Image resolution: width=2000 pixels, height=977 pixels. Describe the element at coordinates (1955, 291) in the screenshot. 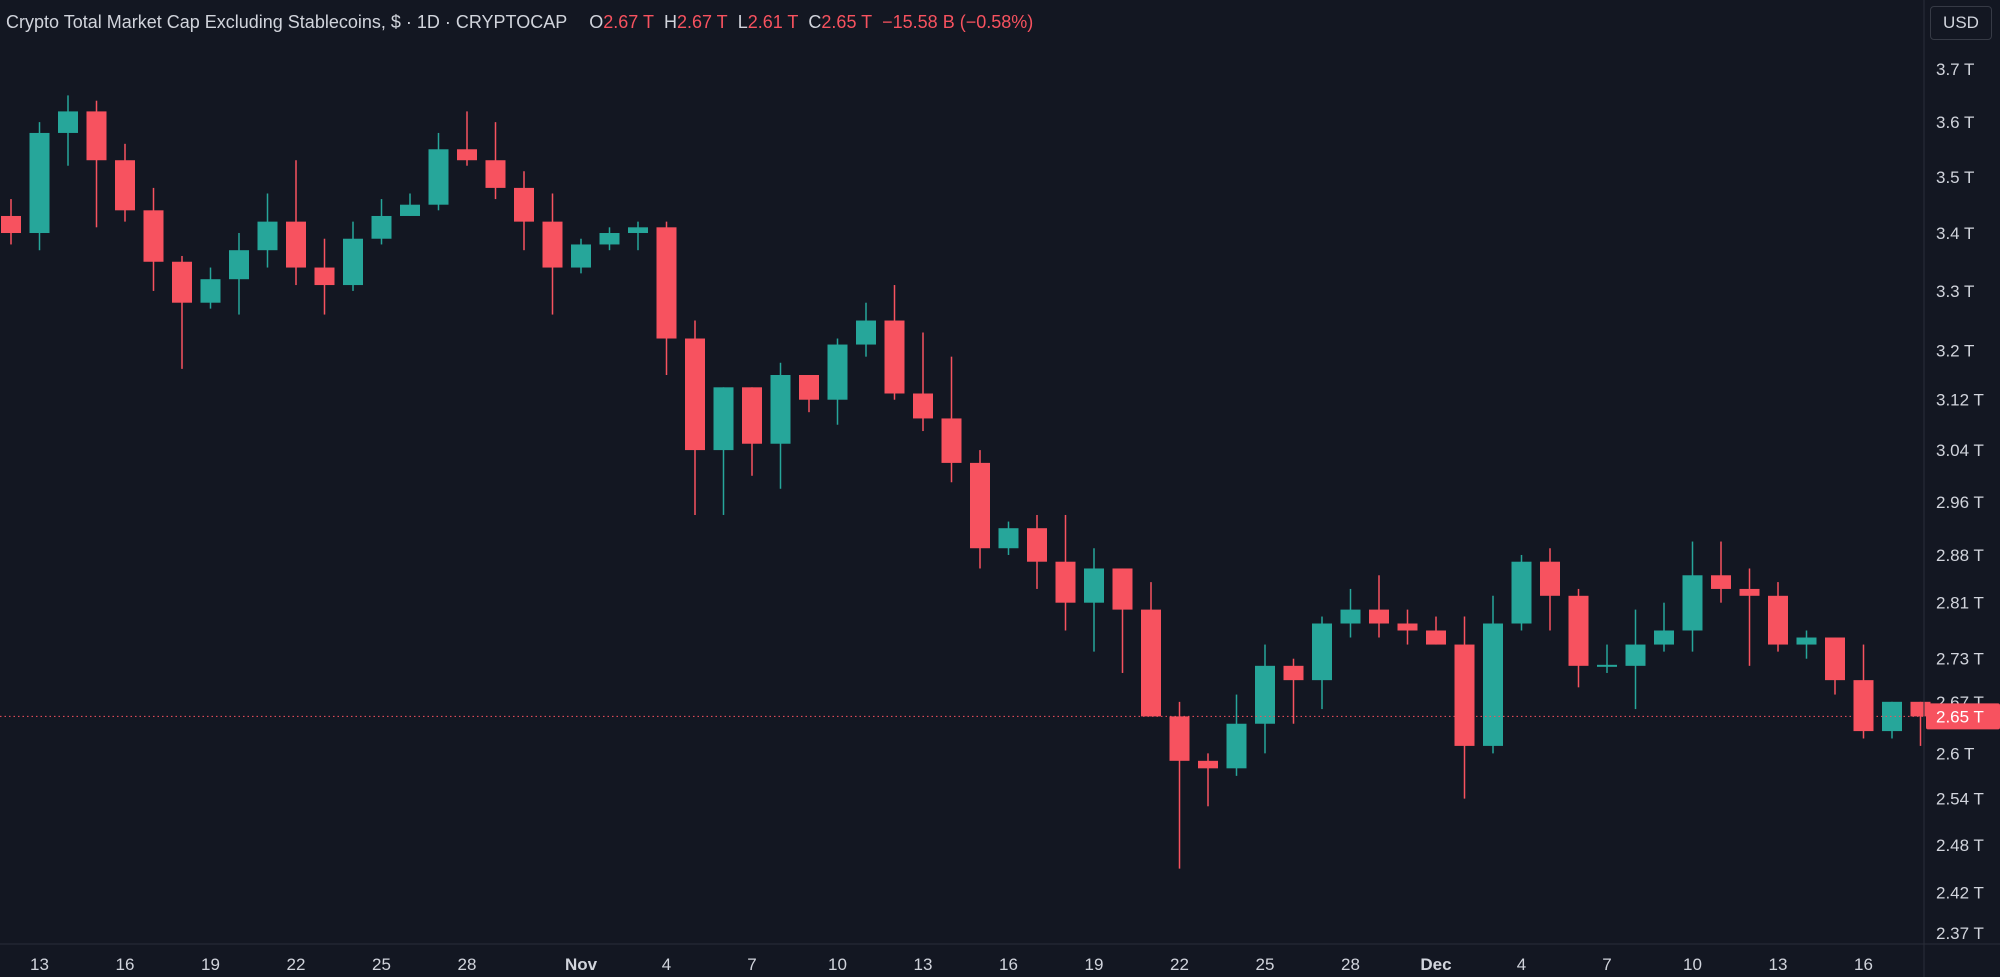

I see `price-tick-label: 3.3 T` at that location.